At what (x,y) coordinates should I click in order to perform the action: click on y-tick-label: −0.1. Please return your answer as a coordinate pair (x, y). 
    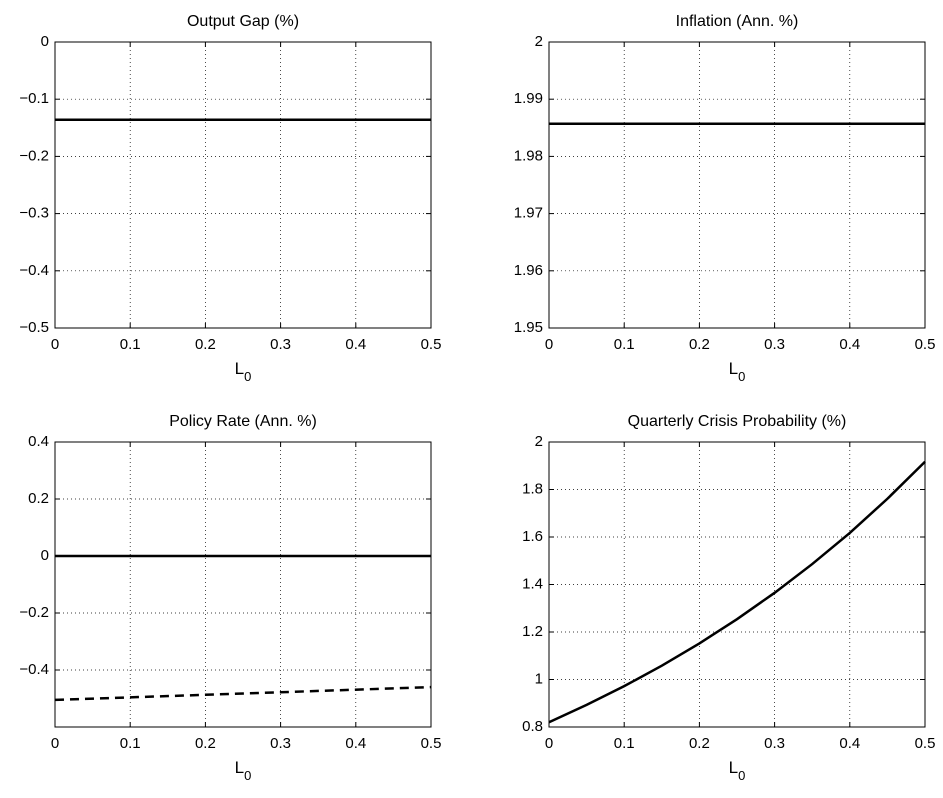
    Looking at the image, I should click on (34, 98).